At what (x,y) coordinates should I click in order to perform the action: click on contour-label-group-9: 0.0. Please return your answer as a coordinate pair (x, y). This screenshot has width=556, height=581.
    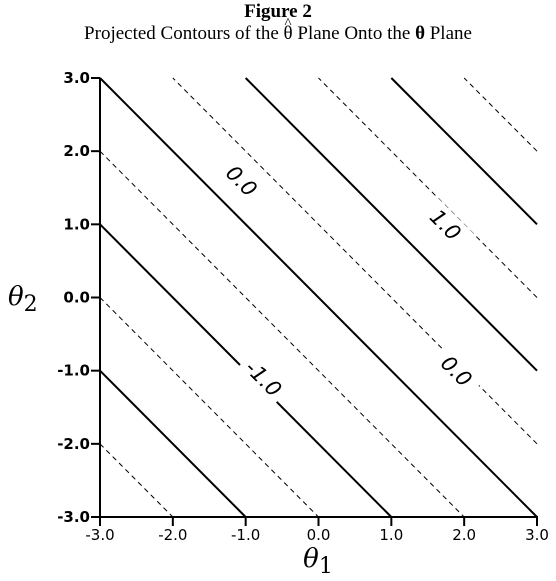
    Looking at the image, I should click on (457, 371).